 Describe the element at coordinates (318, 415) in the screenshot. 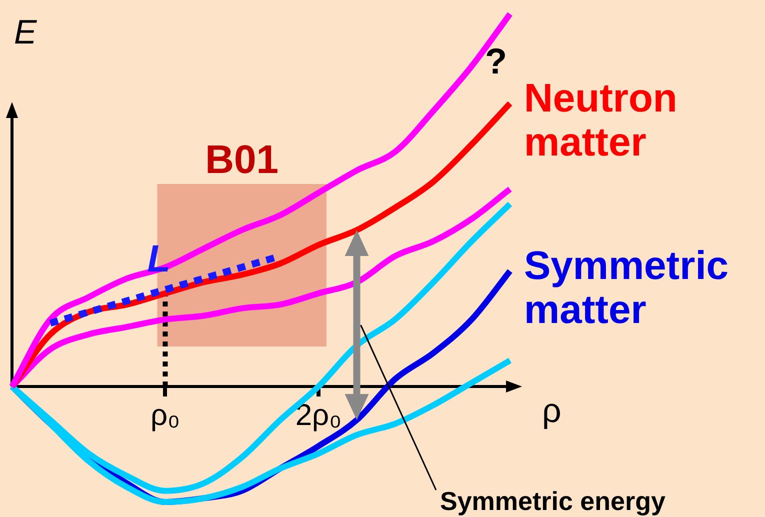

I see `x-tick-label: 2ρ₀` at that location.